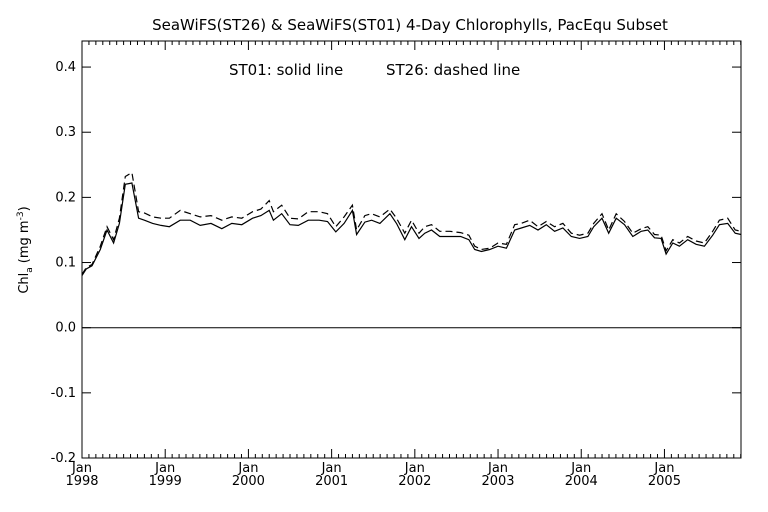 This screenshot has height=512, width=768. Describe the element at coordinates (65, 197) in the screenshot. I see `y-tick-label: 0.2` at that location.